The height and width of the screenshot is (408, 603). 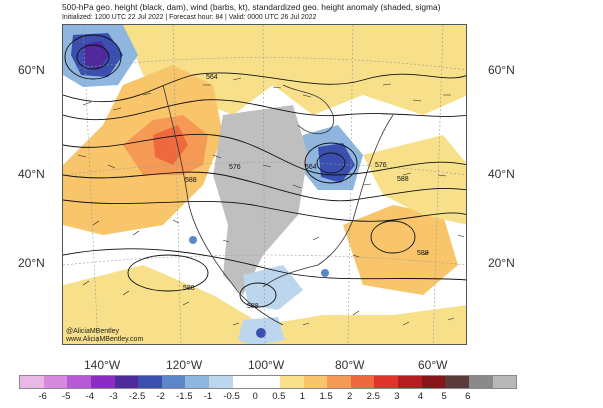 I want to click on high-contour-west, so click(x=168, y=273).